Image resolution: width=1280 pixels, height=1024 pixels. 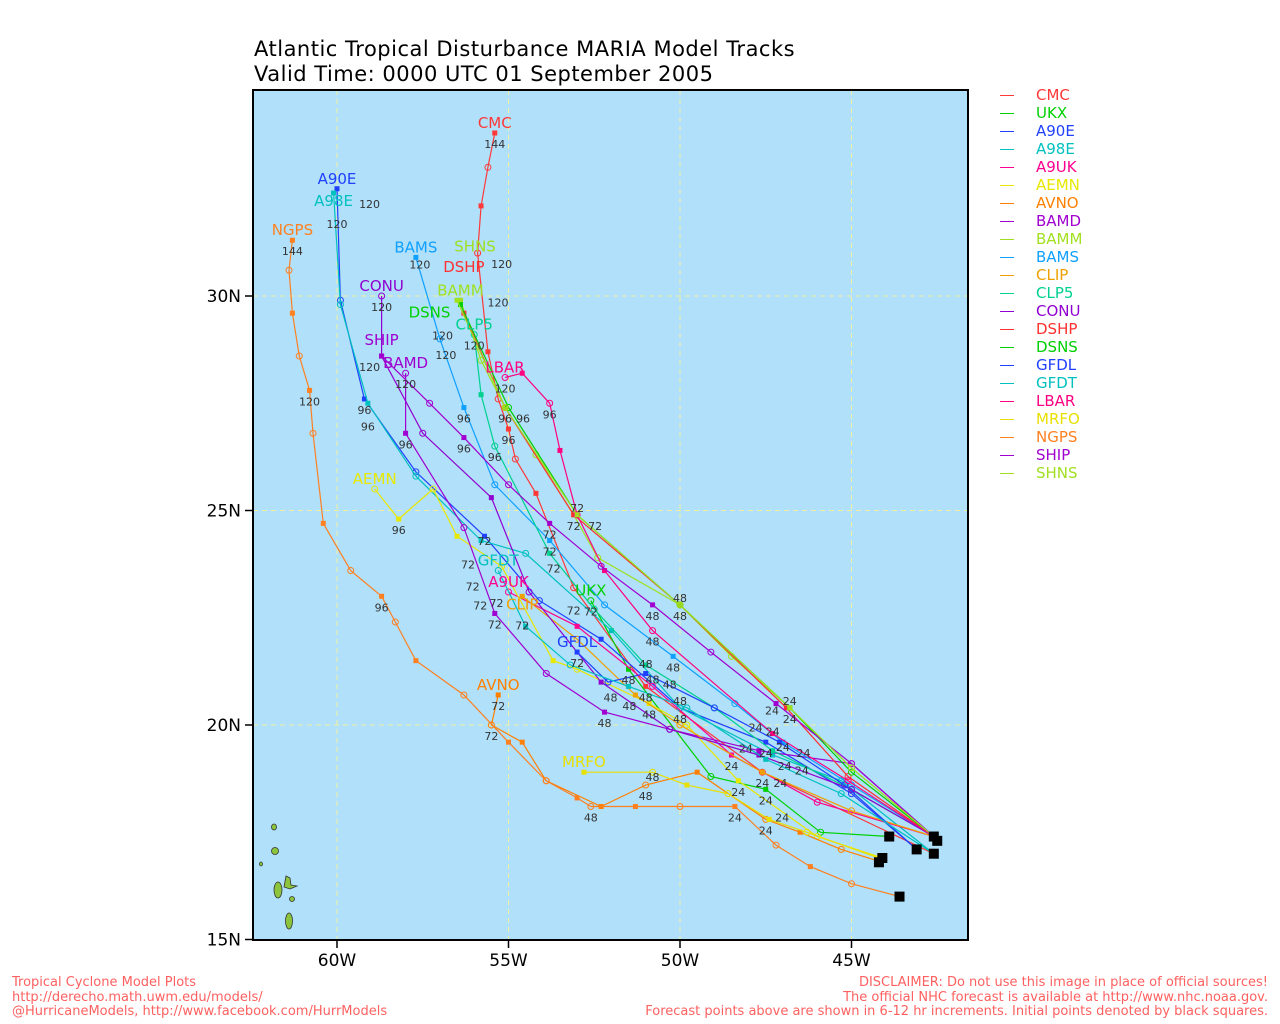 I want to click on legend-item-avno: AVNO, so click(x=1041, y=203).